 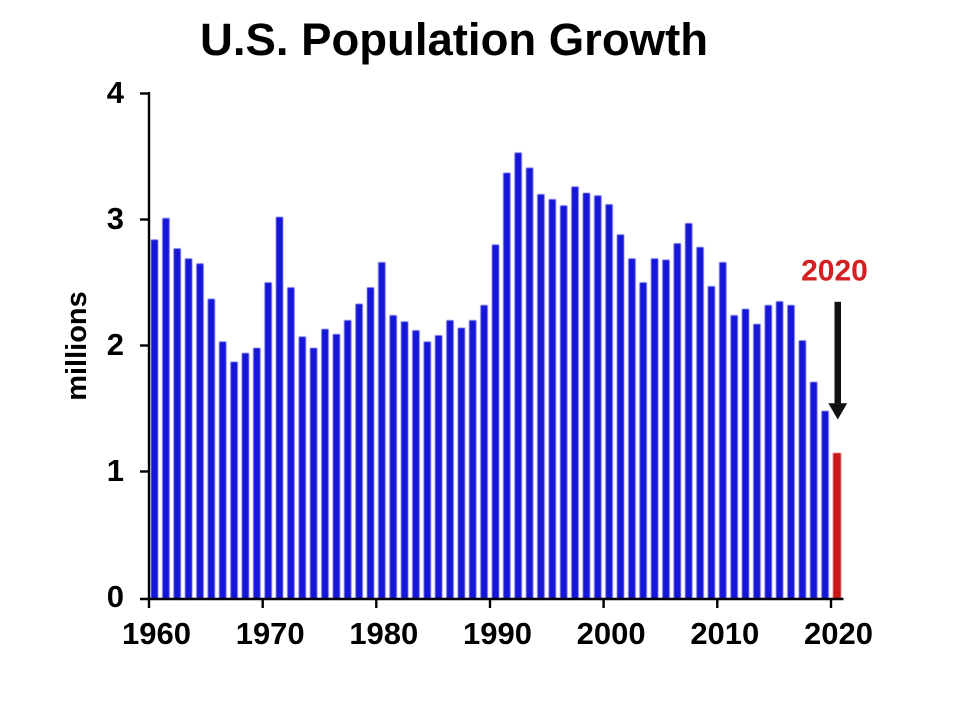 I want to click on svg-text: 1, so click(x=115, y=470).